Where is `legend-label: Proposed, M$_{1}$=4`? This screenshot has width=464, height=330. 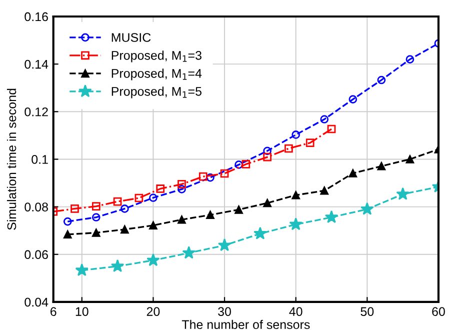
legend-label: Proposed, M$_{1}$=4 is located at coordinates (157, 74).